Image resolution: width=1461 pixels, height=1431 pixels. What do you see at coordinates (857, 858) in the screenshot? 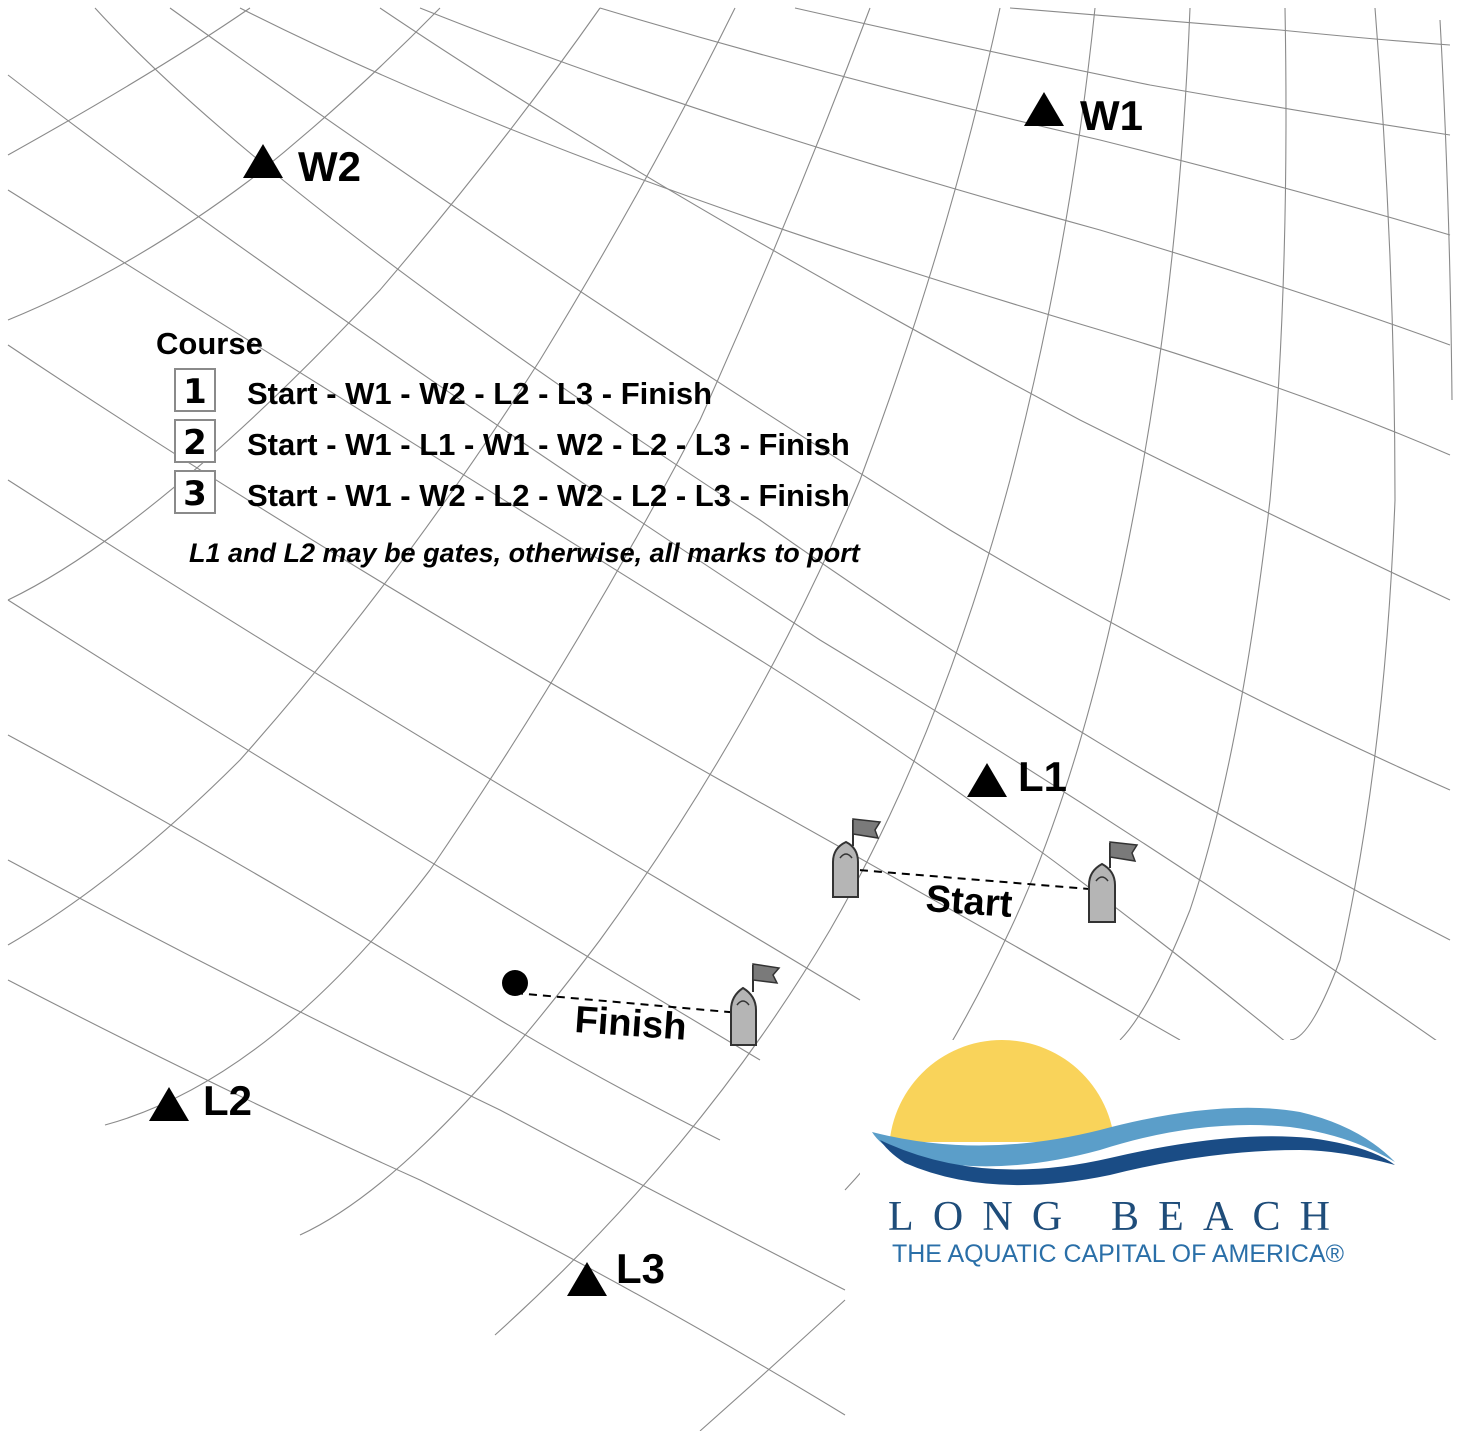
I see `start-boat-left-icon` at bounding box center [857, 858].